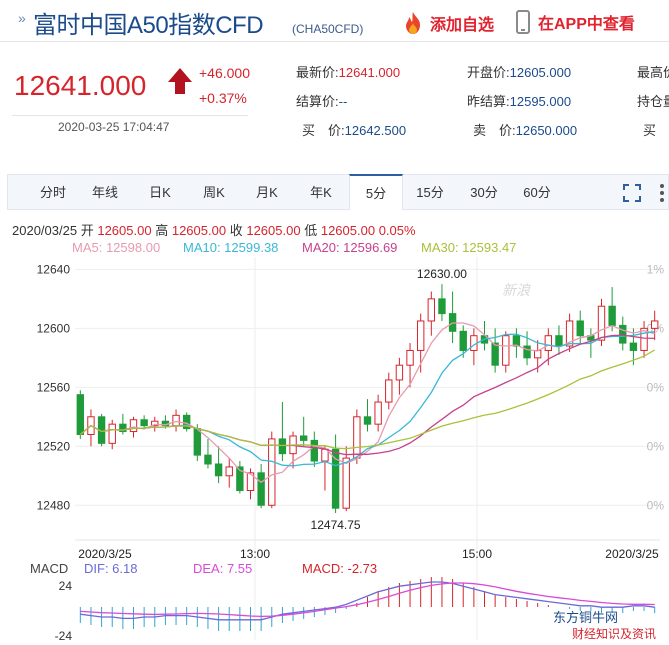  I want to click on add-watchlist-button: 添加自选, so click(447, 23).